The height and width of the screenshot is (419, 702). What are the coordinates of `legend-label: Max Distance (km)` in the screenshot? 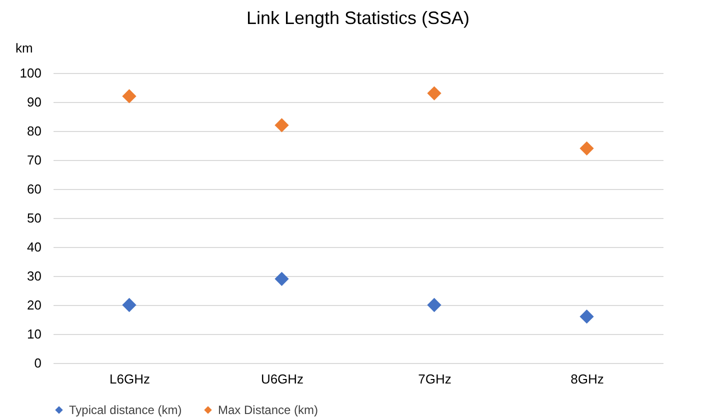 It's located at (268, 410).